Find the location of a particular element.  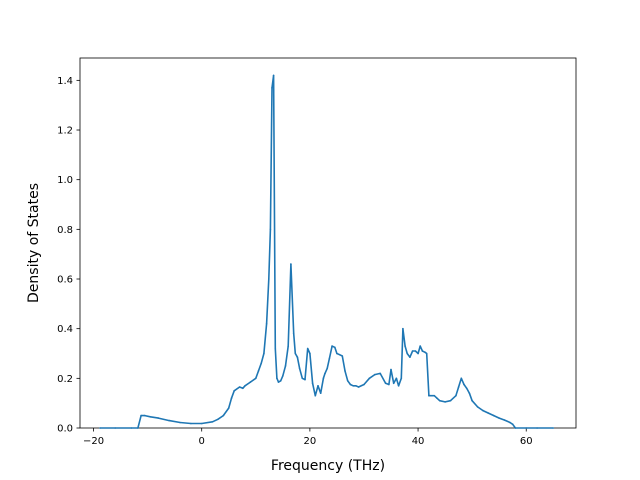

y-axis-ticks: 0.0 0.2 0.4 0.6 0.8 1.0 1.2 1.4 is located at coordinates (68, 255).